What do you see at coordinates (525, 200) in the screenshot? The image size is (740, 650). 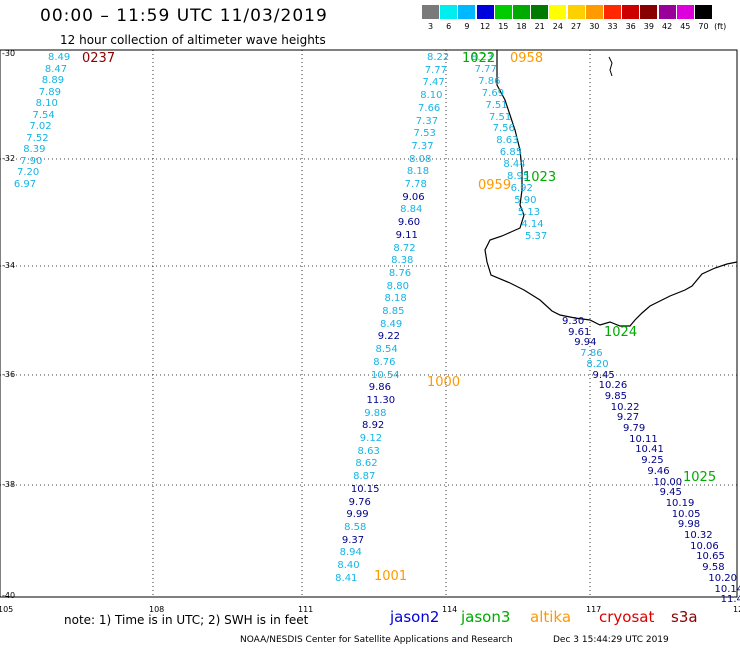 I see `wave-height-value: 5.90` at bounding box center [525, 200].